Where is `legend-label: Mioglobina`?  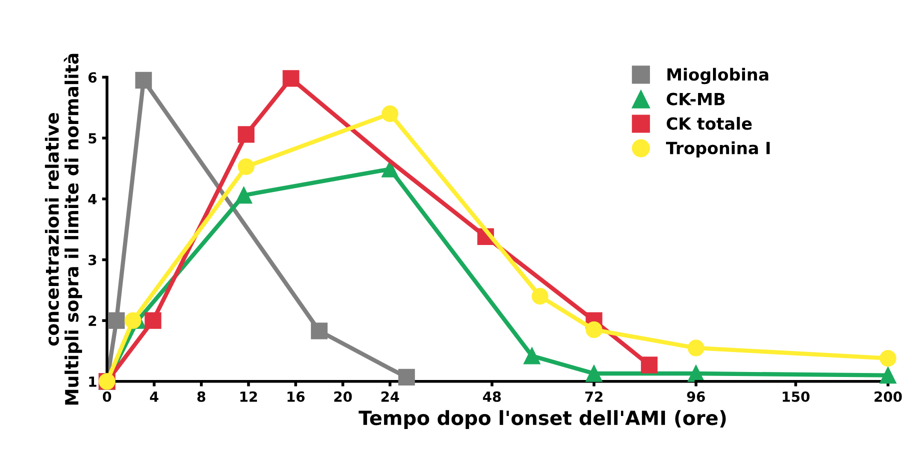
legend-label: Mioglobina is located at coordinates (717, 76).